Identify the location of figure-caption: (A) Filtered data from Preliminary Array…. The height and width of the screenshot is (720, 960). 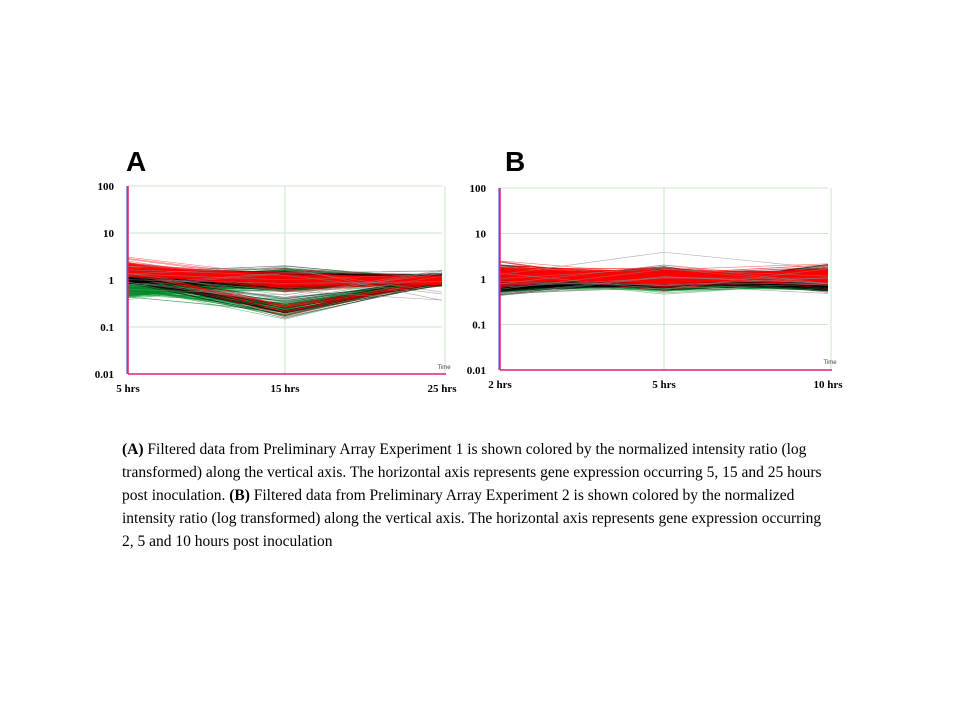
(472, 495).